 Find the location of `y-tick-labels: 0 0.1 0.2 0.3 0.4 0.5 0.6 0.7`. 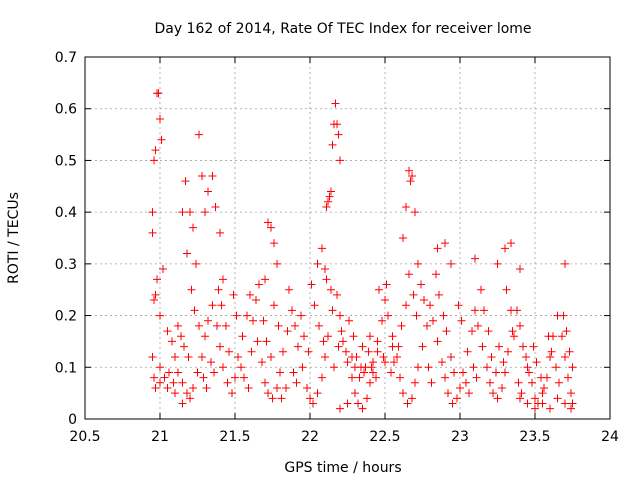

y-tick-labels: 0 0.1 0.2 0.3 0.4 0.5 0.6 0.7 is located at coordinates (66, 239).